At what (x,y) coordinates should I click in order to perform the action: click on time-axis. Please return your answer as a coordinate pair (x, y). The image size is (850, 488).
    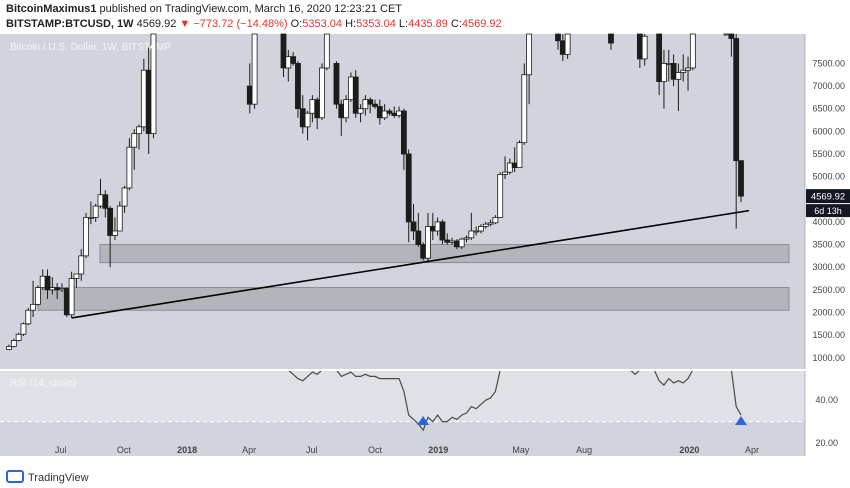
    Looking at the image, I should click on (402, 461).